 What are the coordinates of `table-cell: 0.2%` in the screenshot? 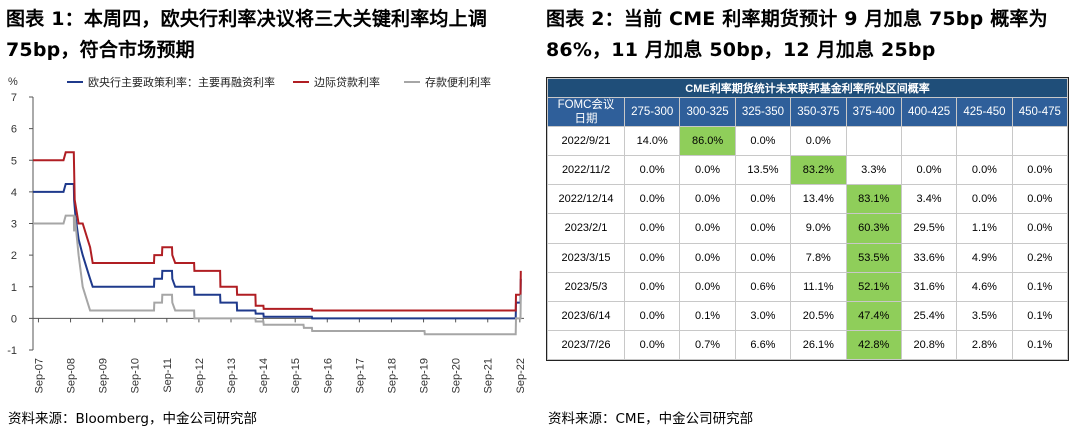 It's located at (1040, 257).